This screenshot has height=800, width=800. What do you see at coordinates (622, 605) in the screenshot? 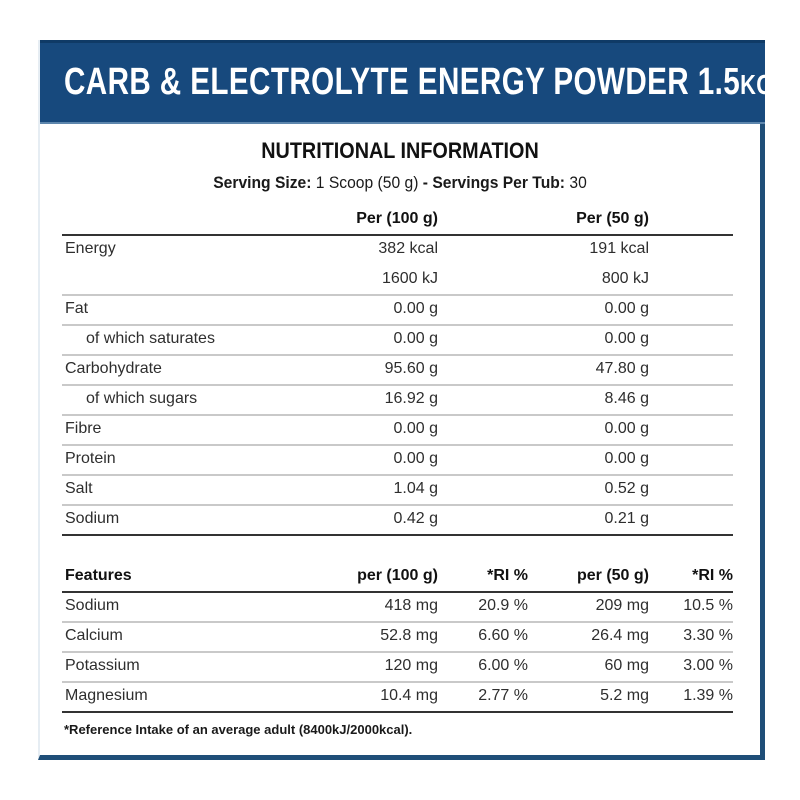
I see `value-per-50g: 209 mg` at bounding box center [622, 605].